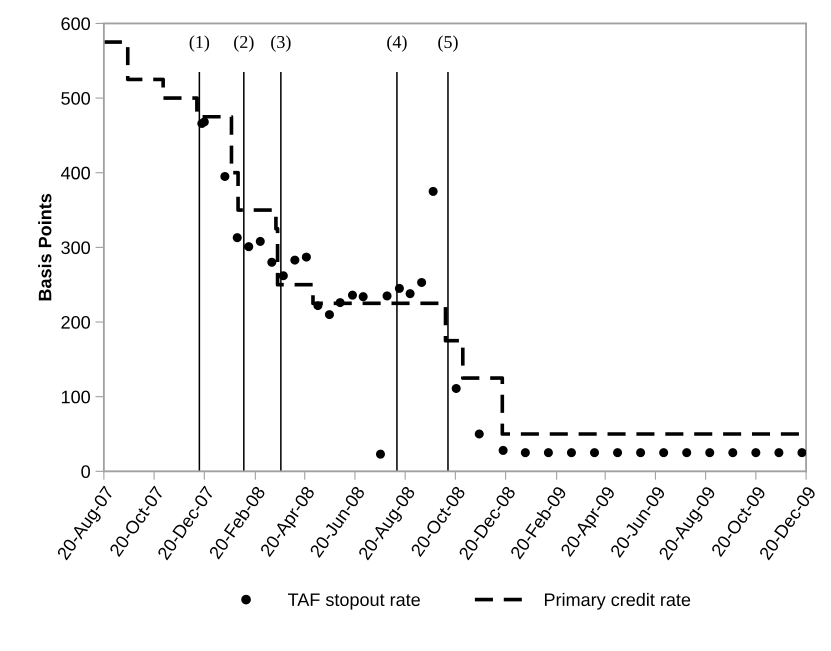 The height and width of the screenshot is (651, 831). I want to click on y-tick-label: 500, so click(75, 98).